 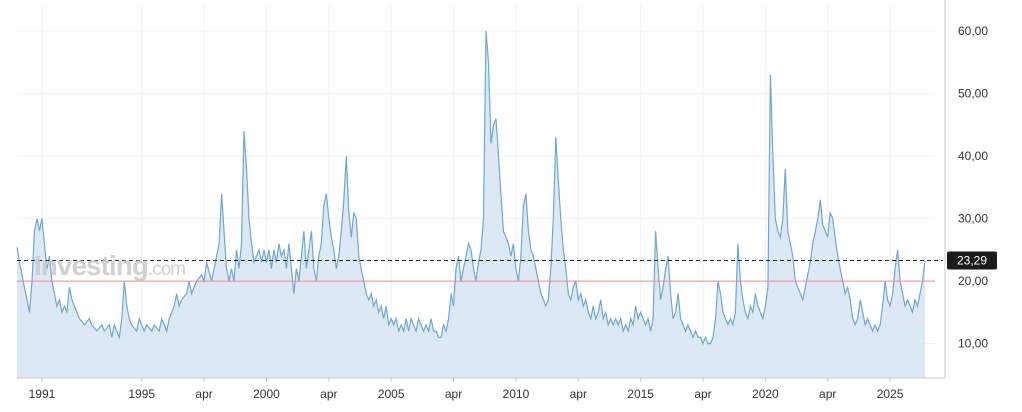 I want to click on investing-watermark-logo: Investing.com, so click(x=110, y=266).